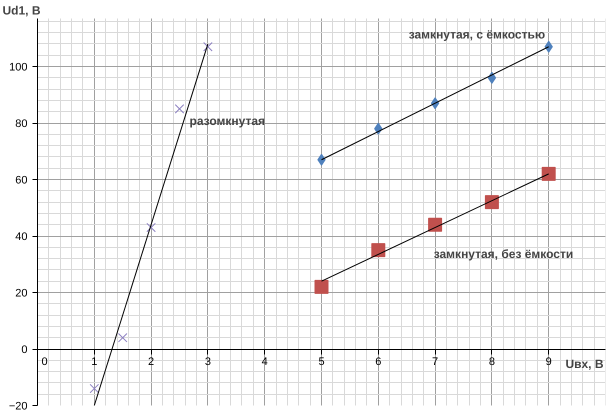  I want to click on y-tick-label: 40, so click(21, 237).